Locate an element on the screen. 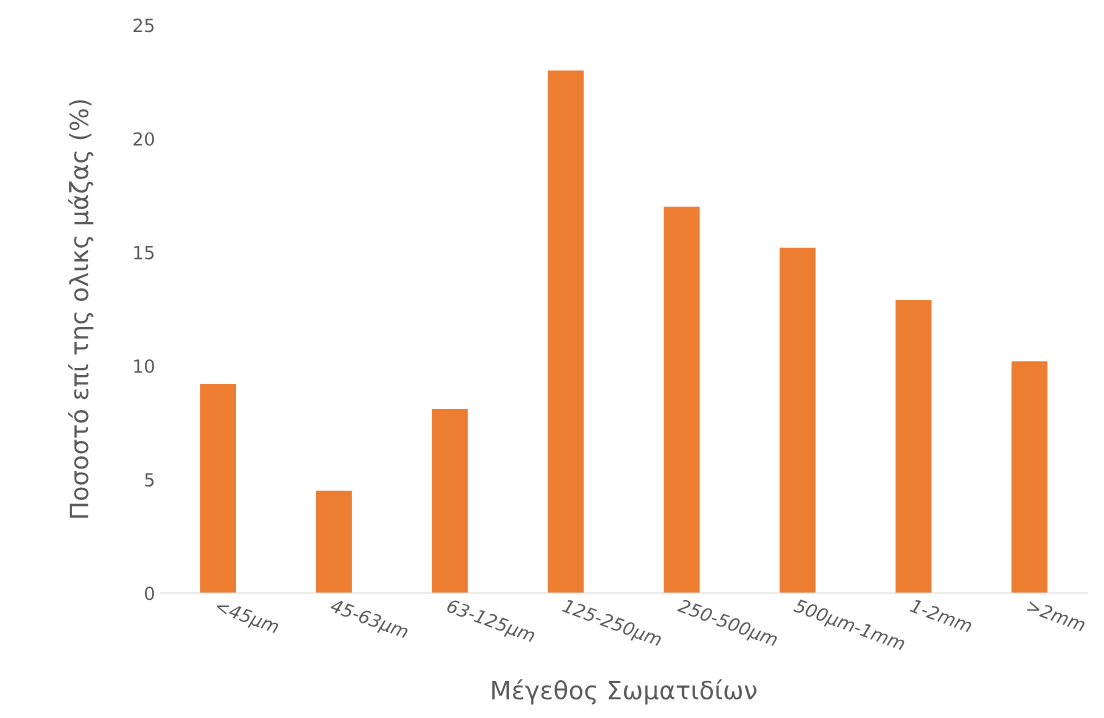 The width and height of the screenshot is (1104, 718). x-axis-title: Μέγεθος Σωματιδίων is located at coordinates (624, 692).